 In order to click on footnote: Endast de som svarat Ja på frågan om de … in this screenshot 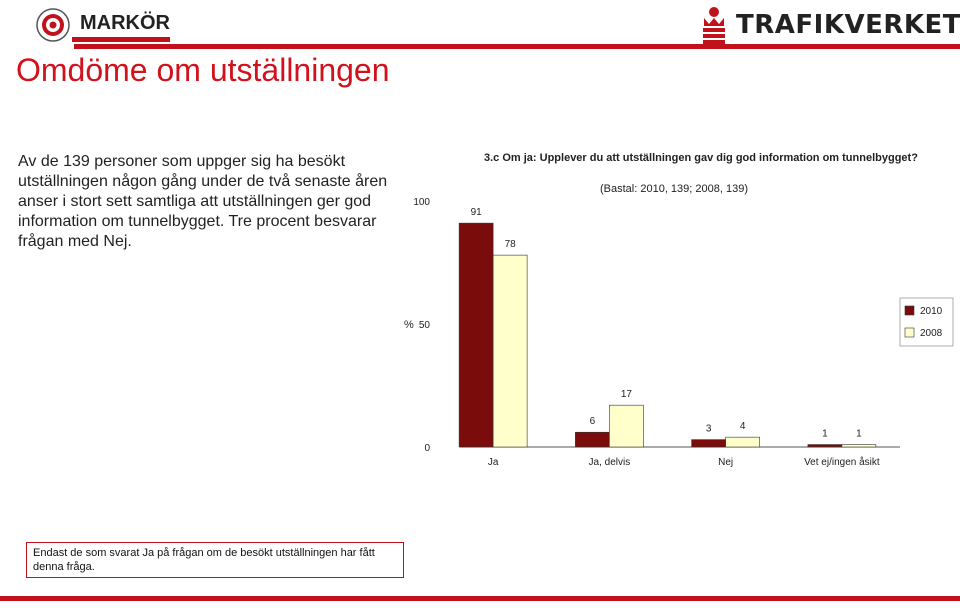, I will do `click(215, 560)`.